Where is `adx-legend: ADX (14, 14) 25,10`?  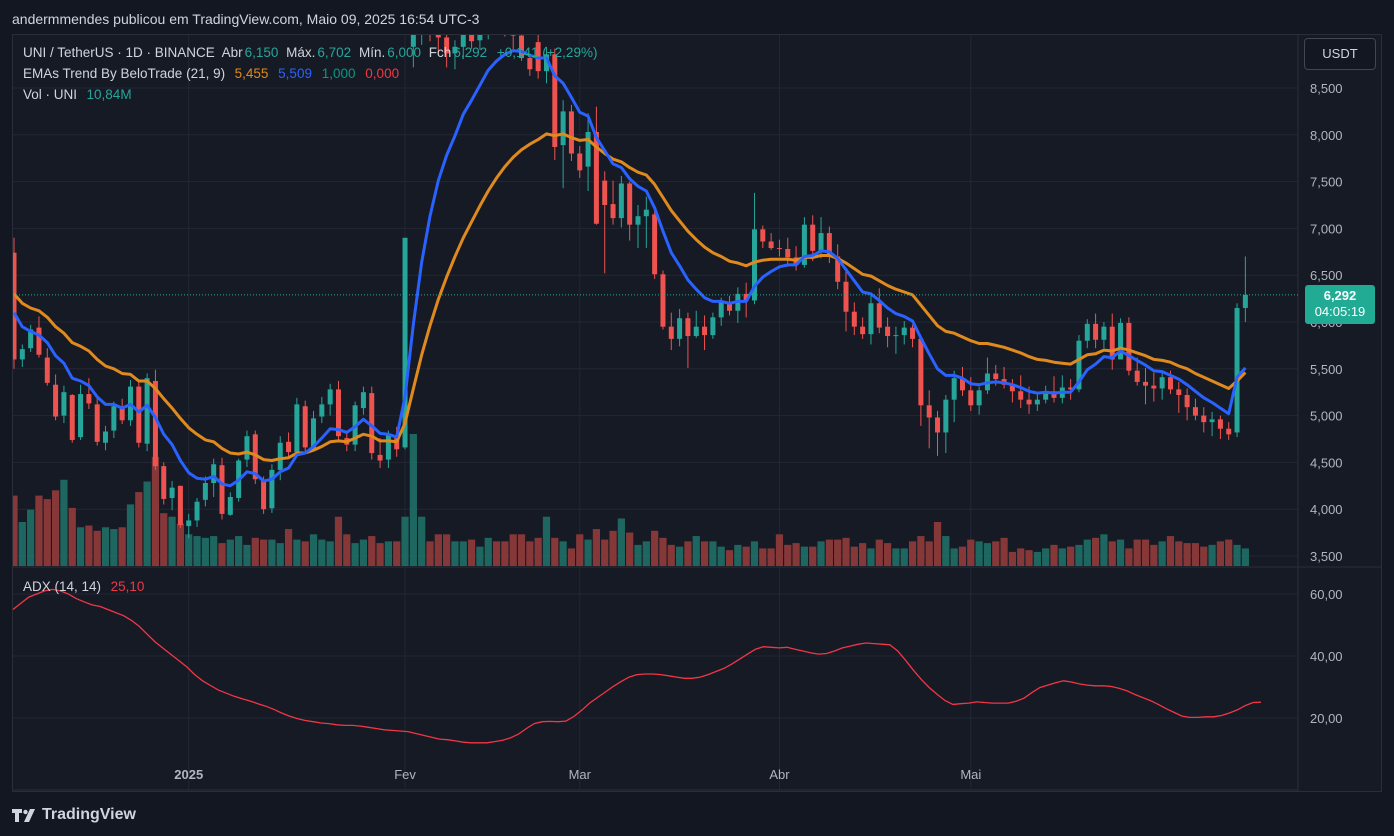
adx-legend: ADX (14, 14) 25,10 is located at coordinates (85, 586).